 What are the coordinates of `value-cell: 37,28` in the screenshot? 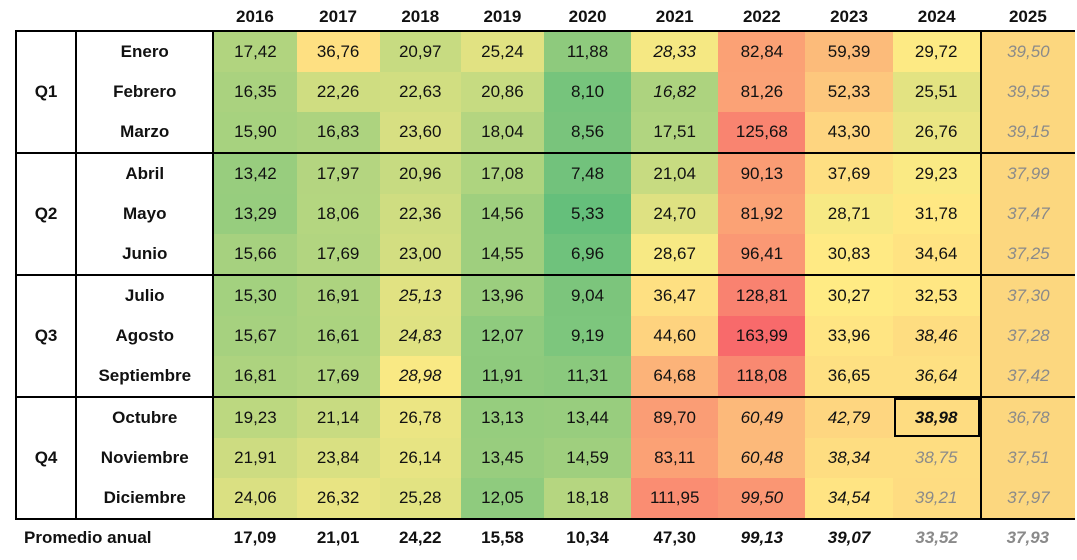 It's located at (1027, 336).